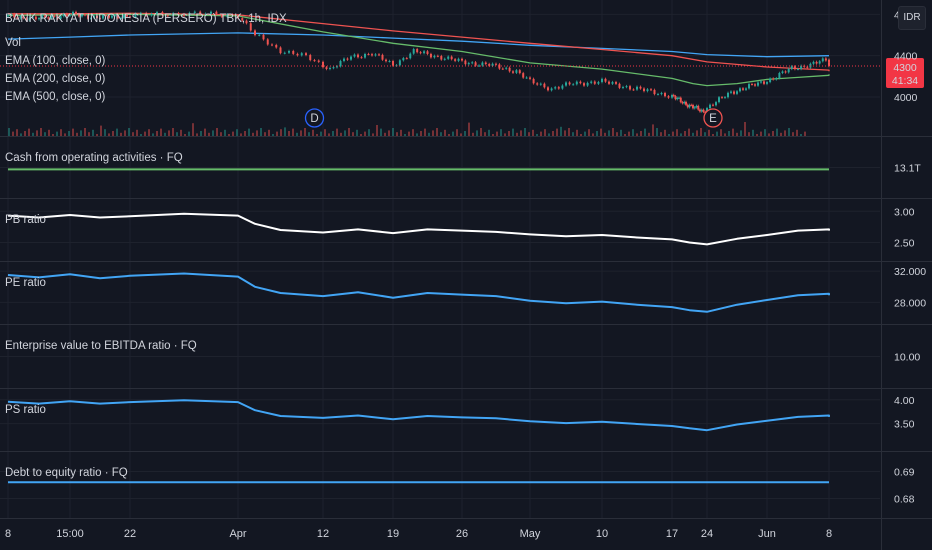 Image resolution: width=932 pixels, height=550 pixels. I want to click on pane-y-tick: 4.00, so click(904, 401).